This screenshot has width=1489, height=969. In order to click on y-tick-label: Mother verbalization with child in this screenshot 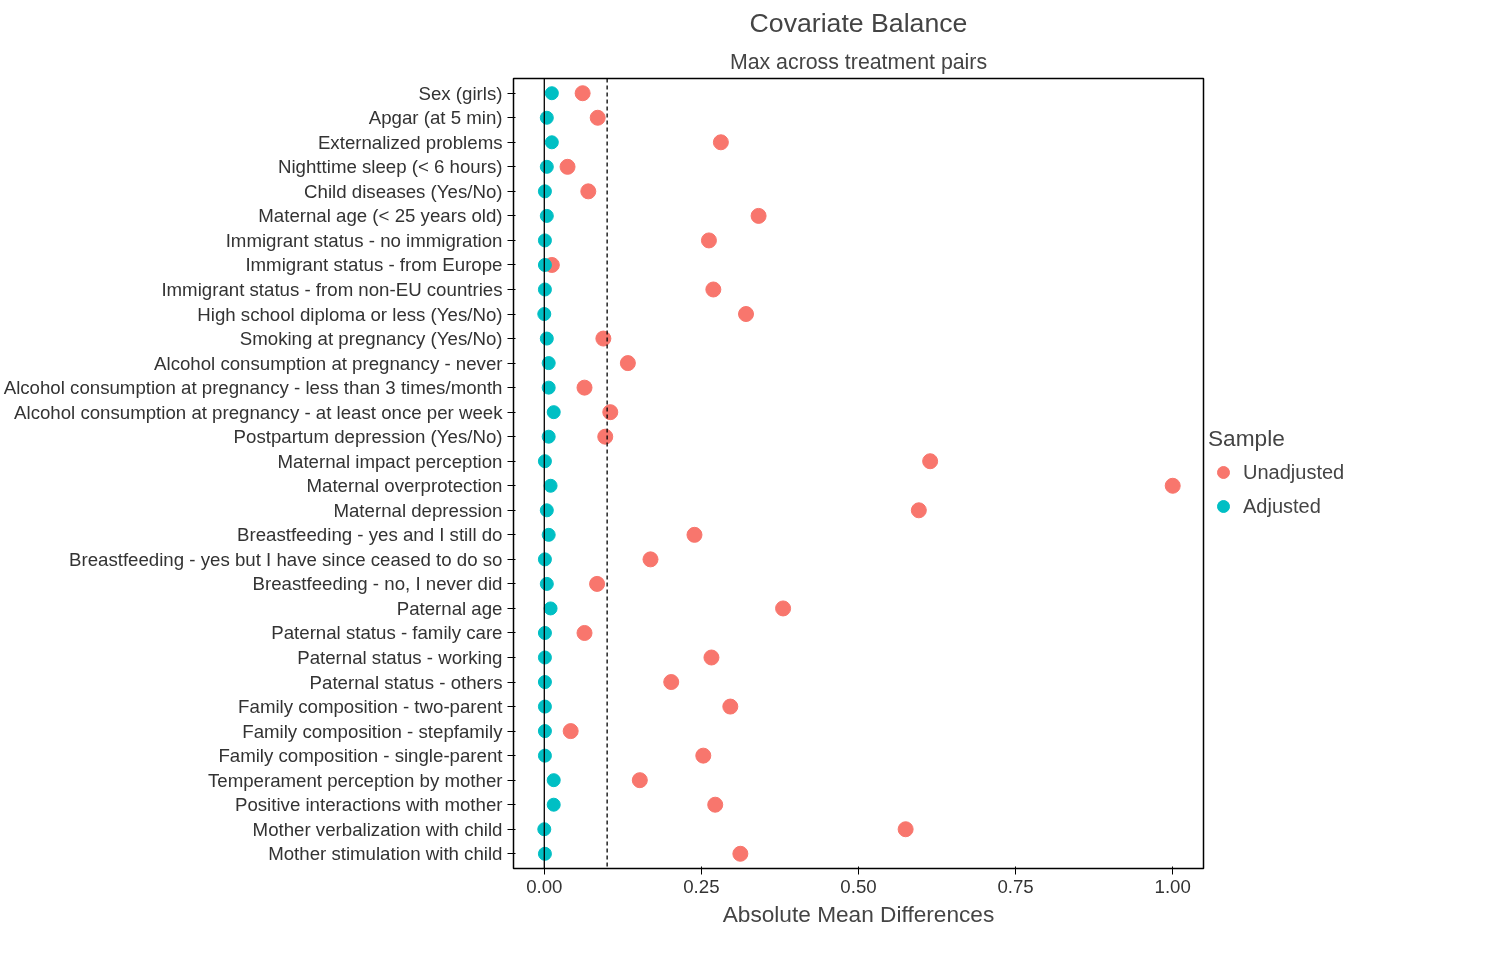, I will do `click(377, 829)`.